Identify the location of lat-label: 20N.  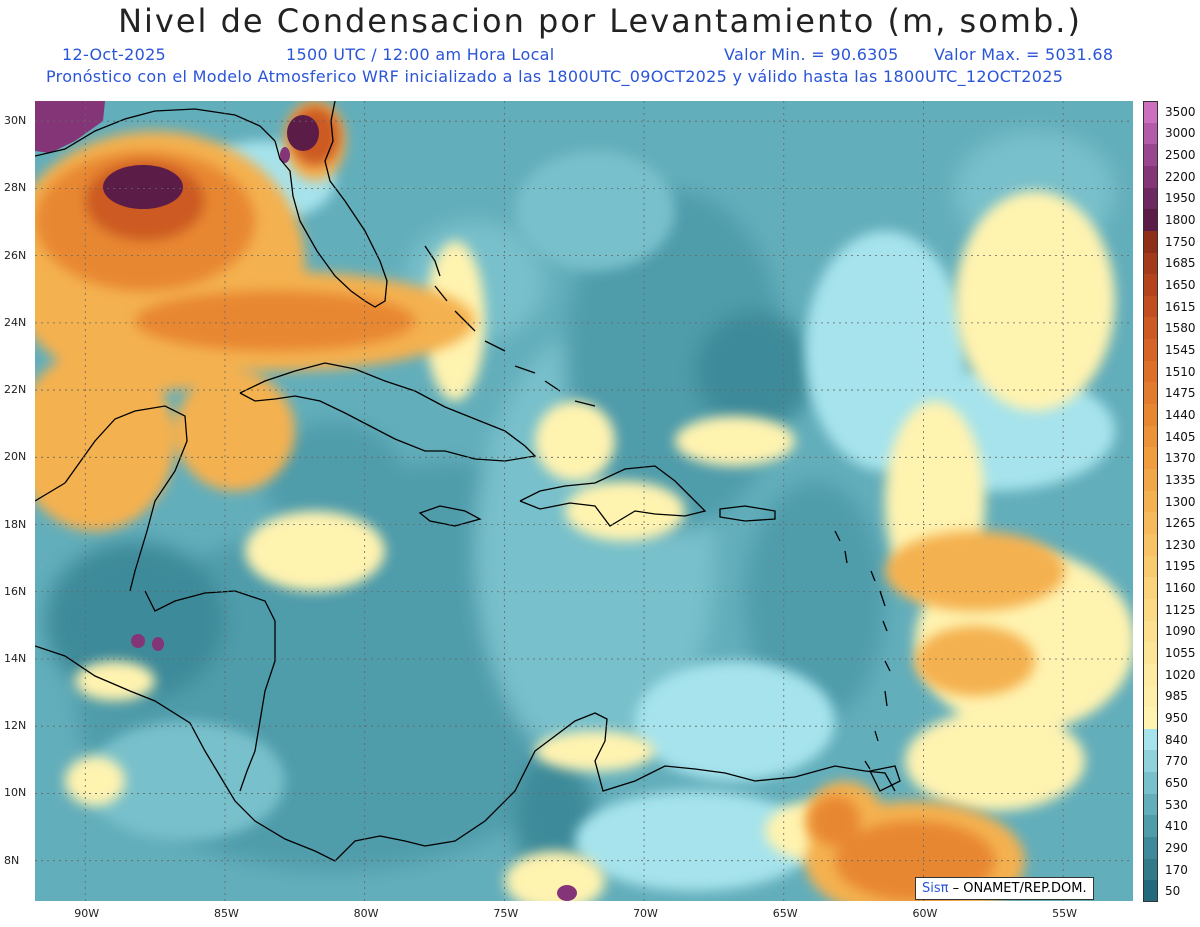
(15, 457).